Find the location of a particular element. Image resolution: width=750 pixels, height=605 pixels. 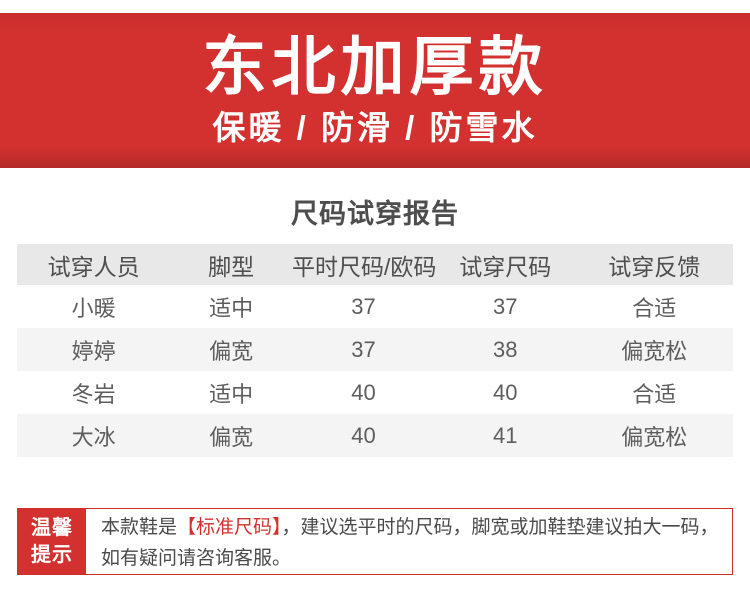

cell-tried-size: 38 is located at coordinates (505, 349).